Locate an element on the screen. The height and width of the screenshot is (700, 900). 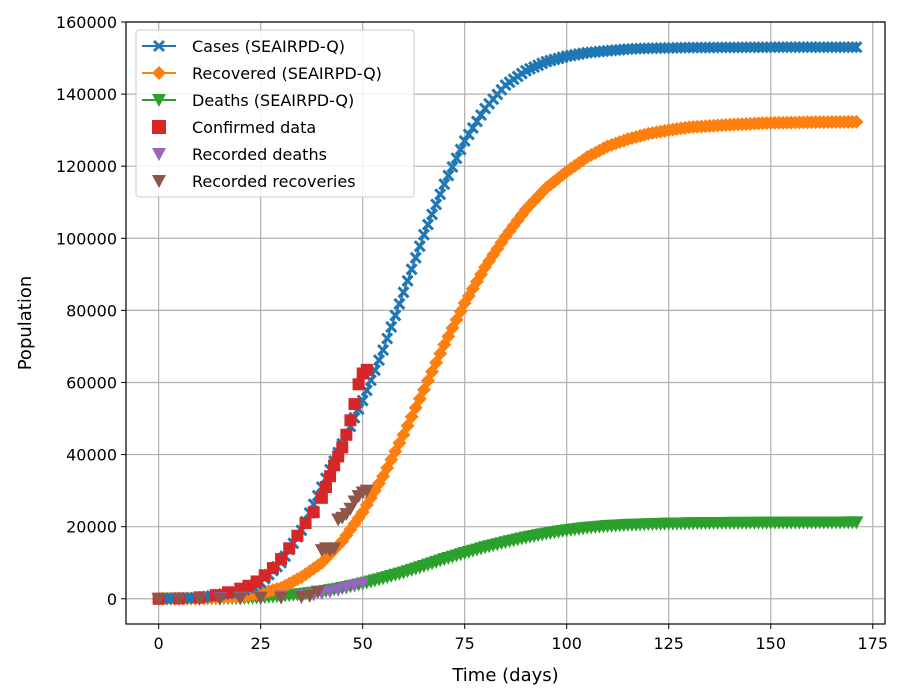
x-tick-label: 0 is located at coordinates (159, 643).